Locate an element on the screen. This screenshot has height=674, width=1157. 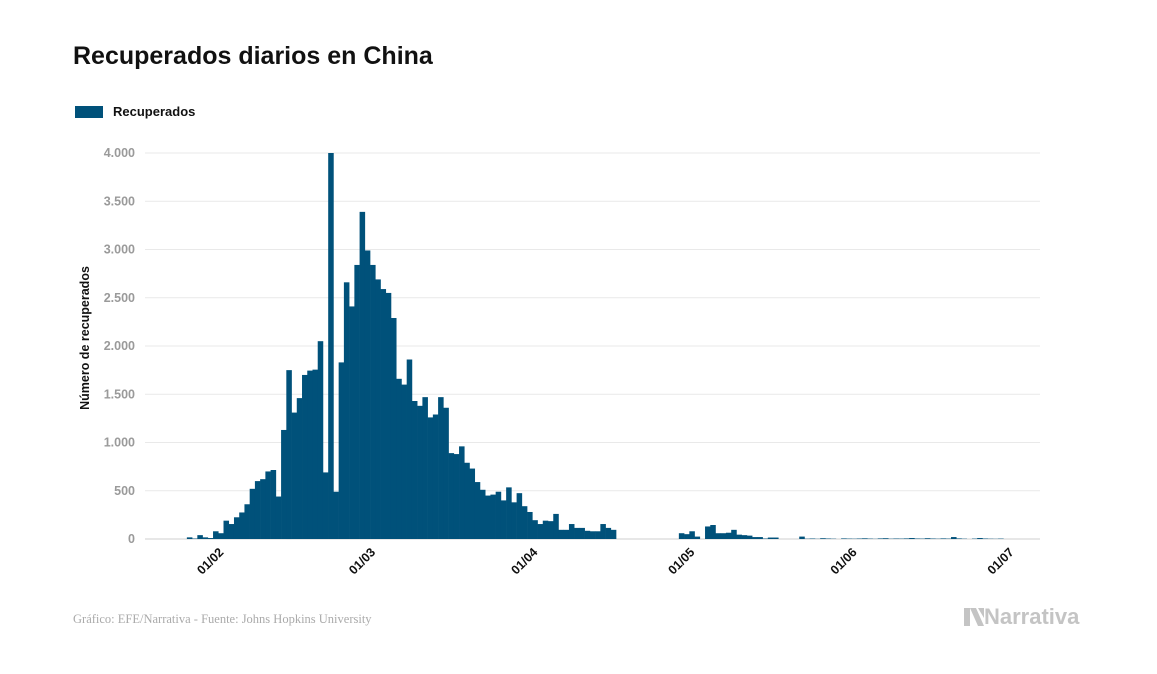
x-tick-label: 01/05 is located at coordinates (681, 561).